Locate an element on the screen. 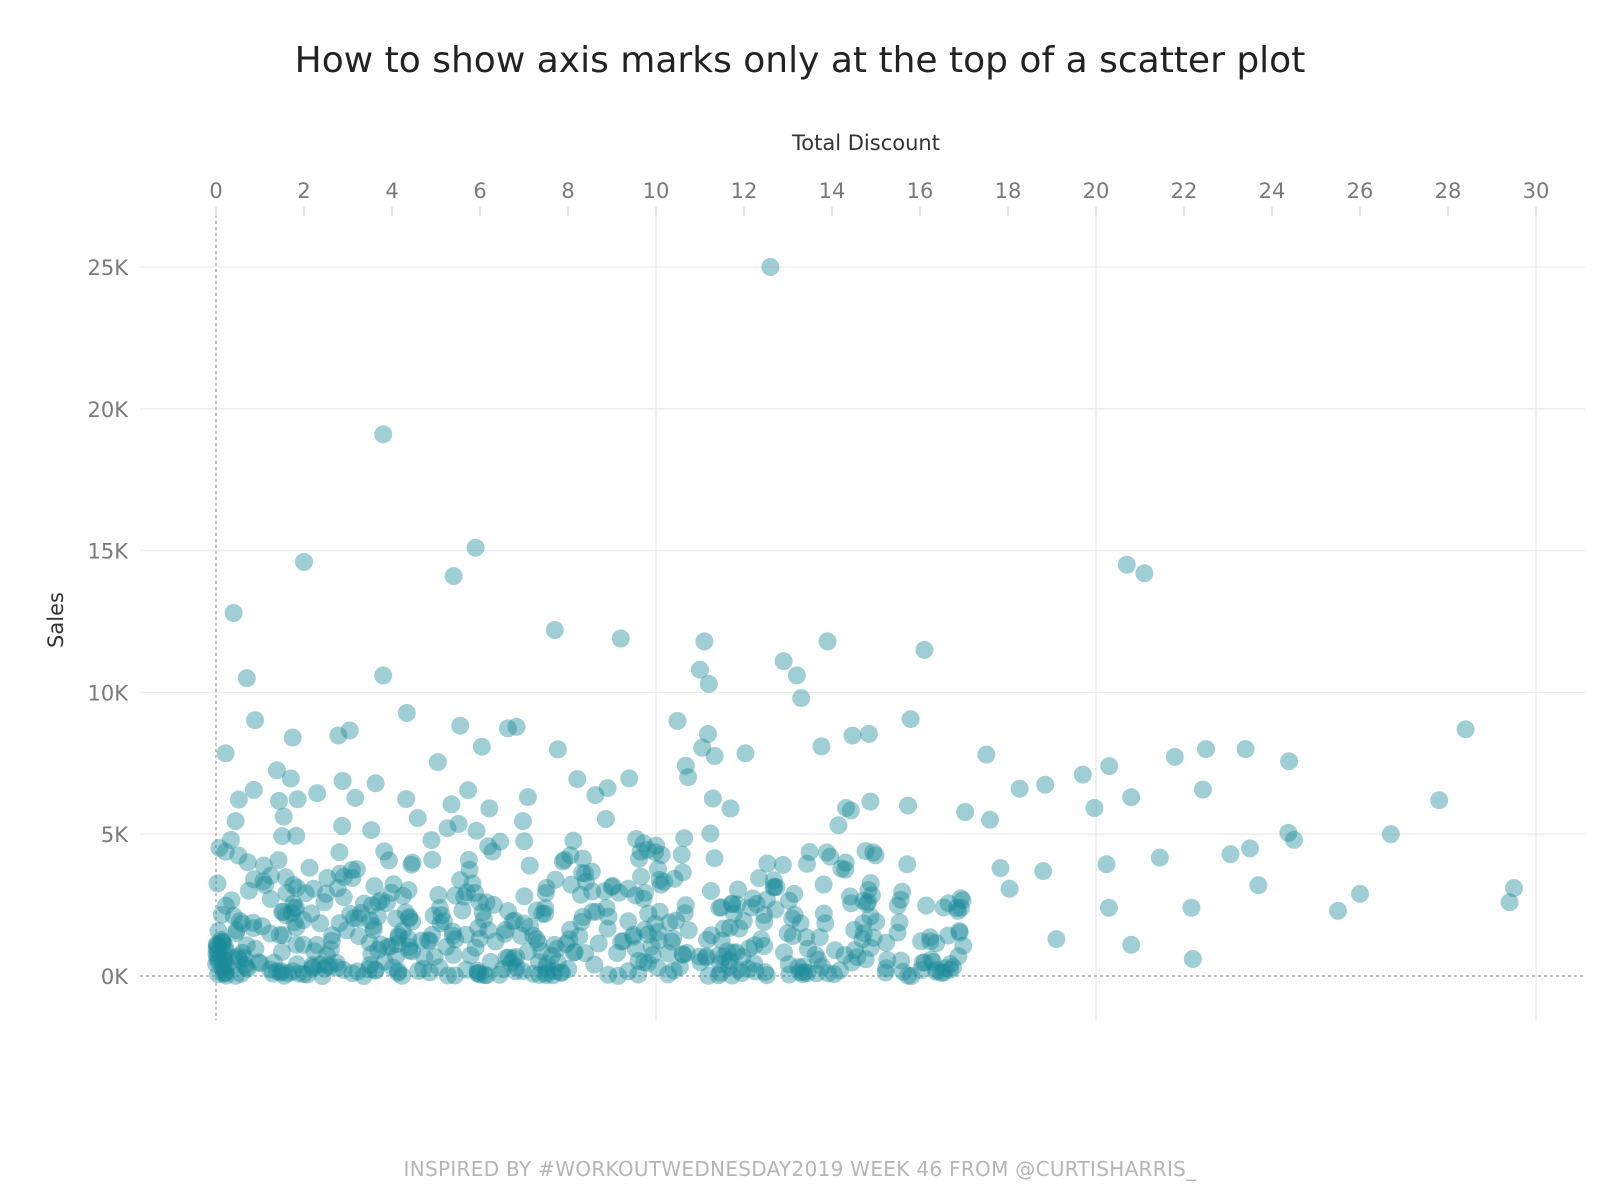 The height and width of the screenshot is (1200, 1600). x-tick-label: 12 is located at coordinates (744, 191).